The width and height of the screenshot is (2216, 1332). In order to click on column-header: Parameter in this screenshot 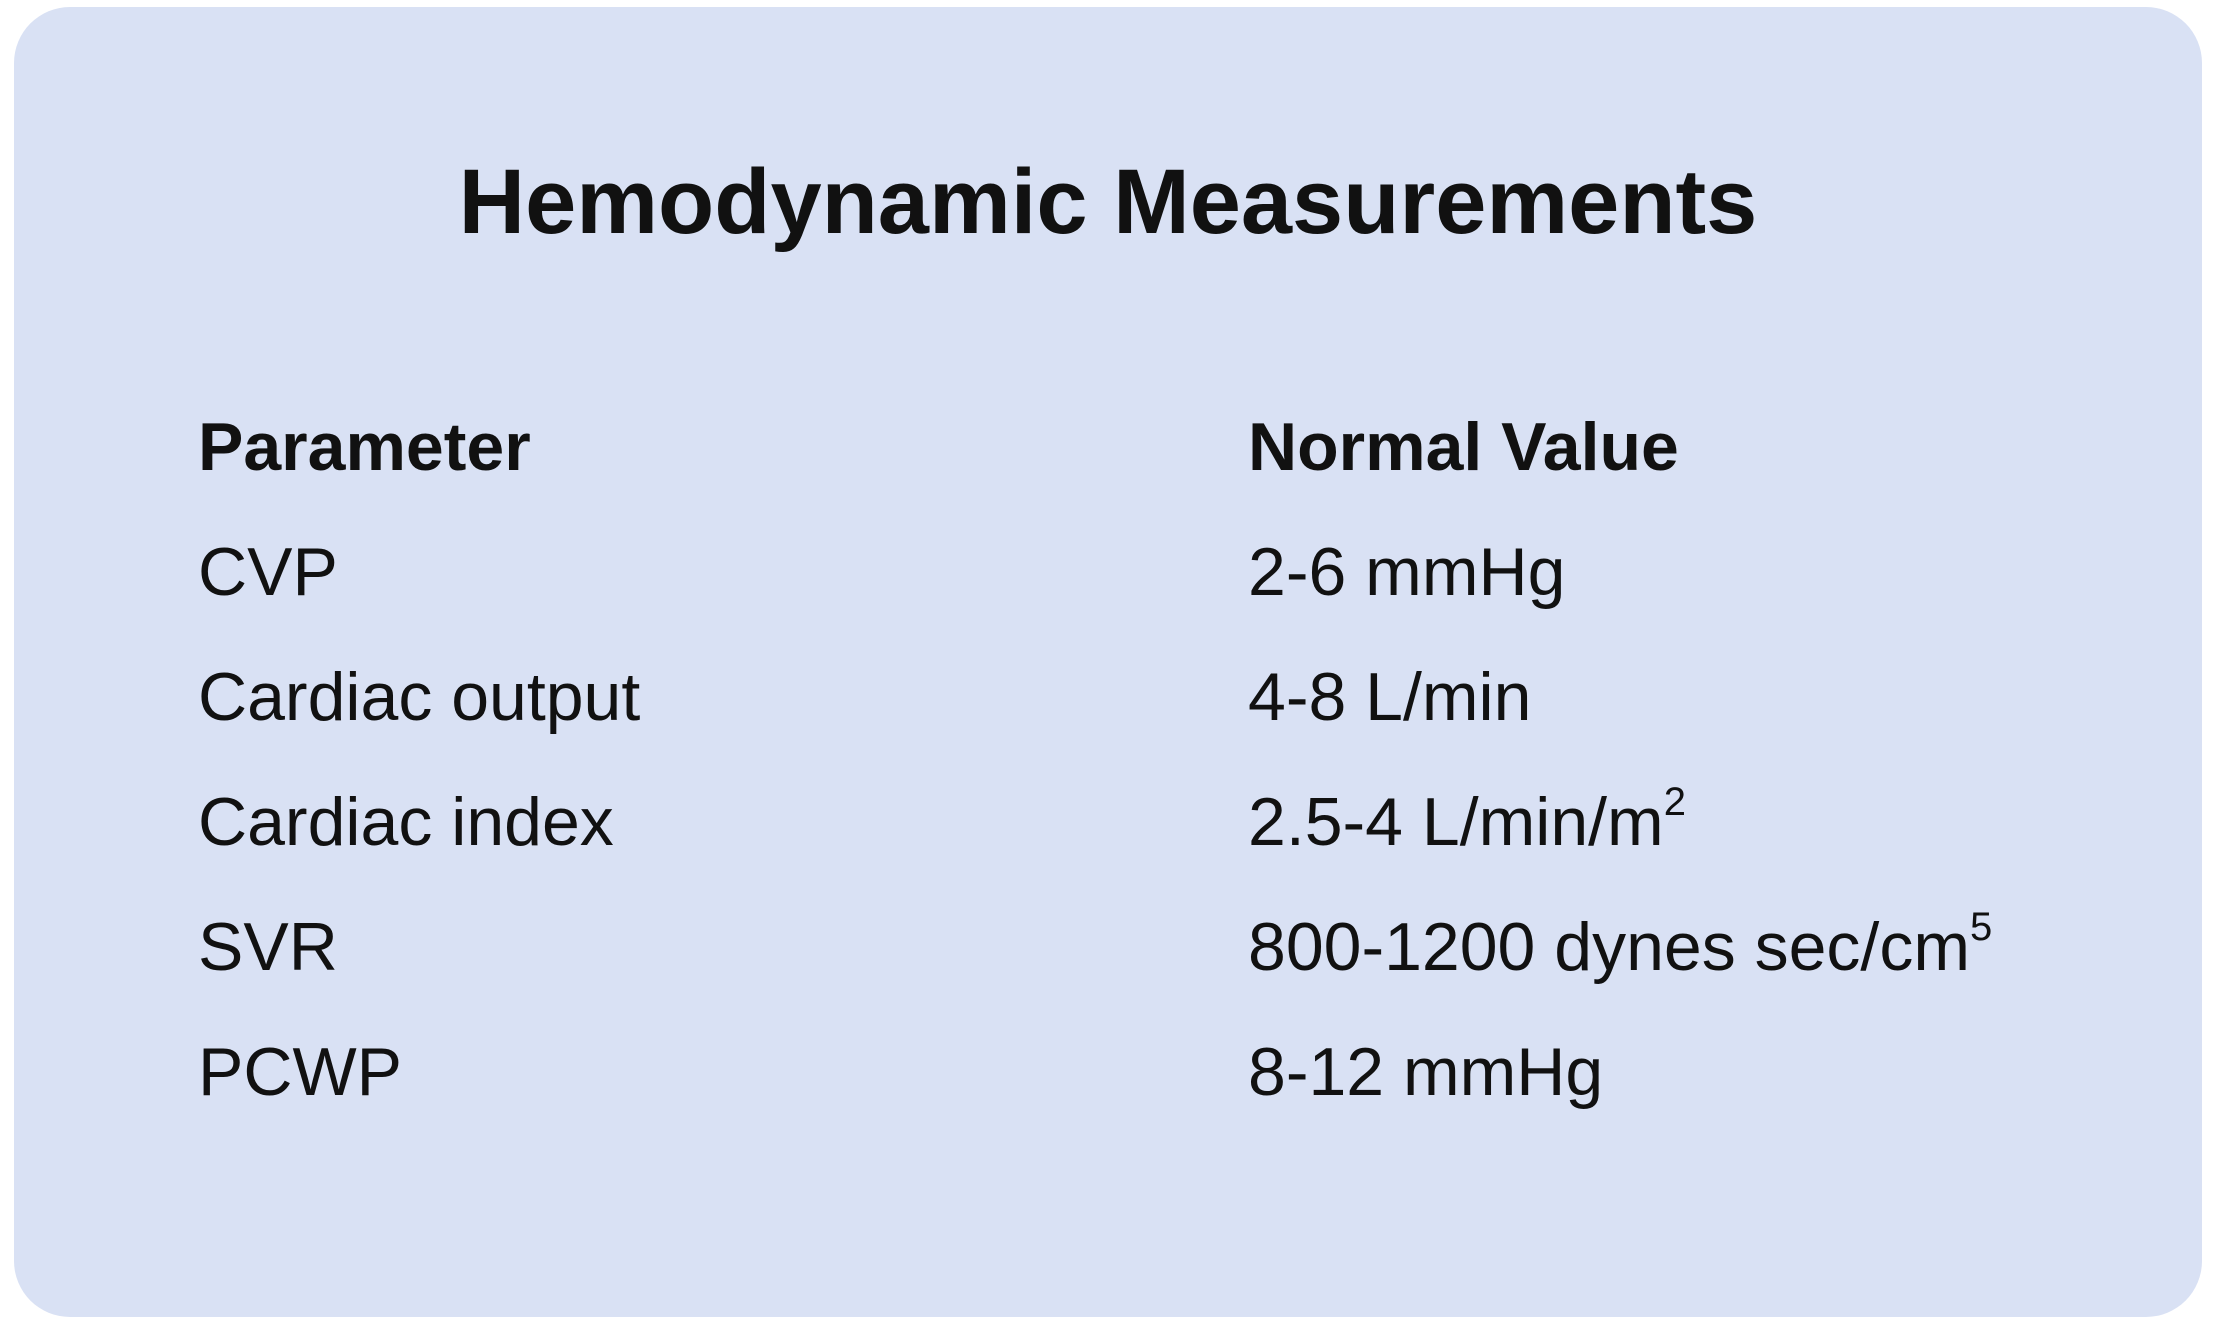, I will do `click(364, 447)`.